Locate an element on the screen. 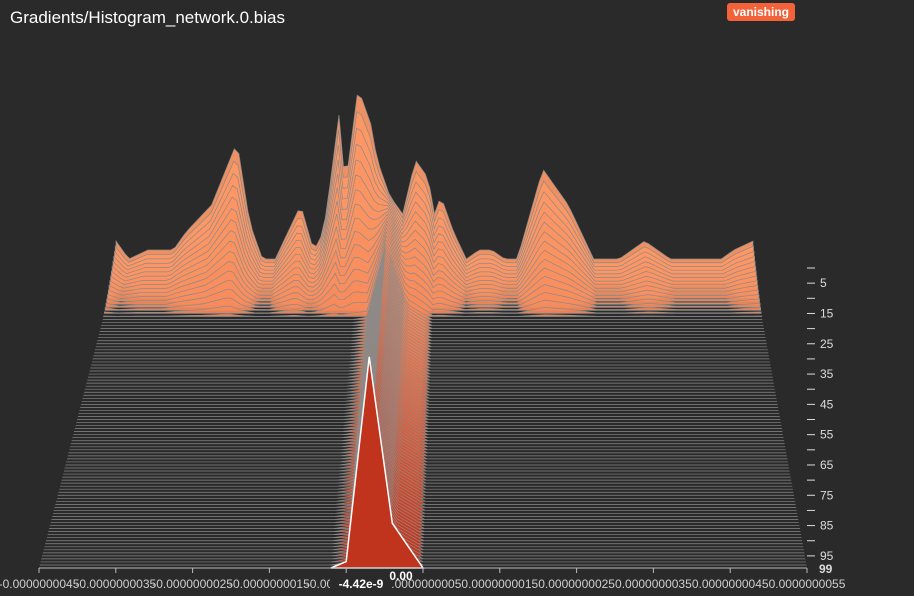  y-tick-label: 35 is located at coordinates (827, 374).